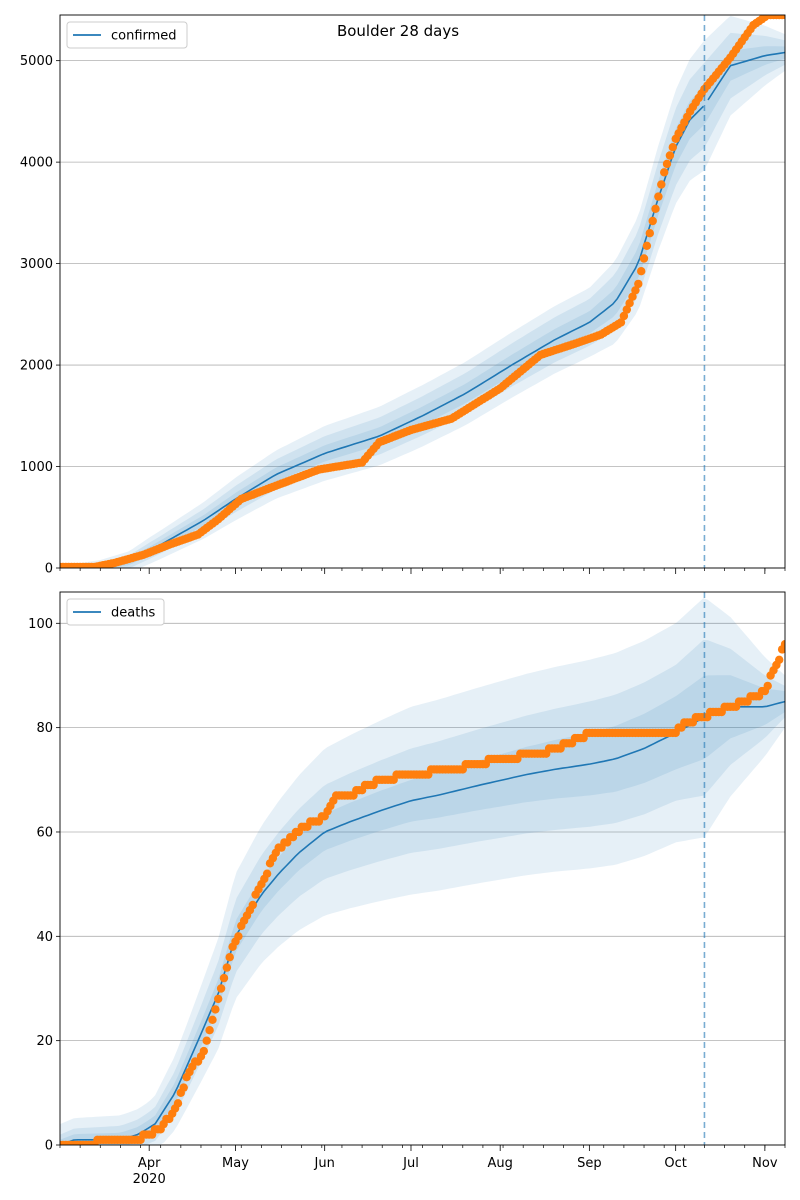  Describe the element at coordinates (44, 1041) in the screenshot. I see `y-tick-label: 20` at that location.